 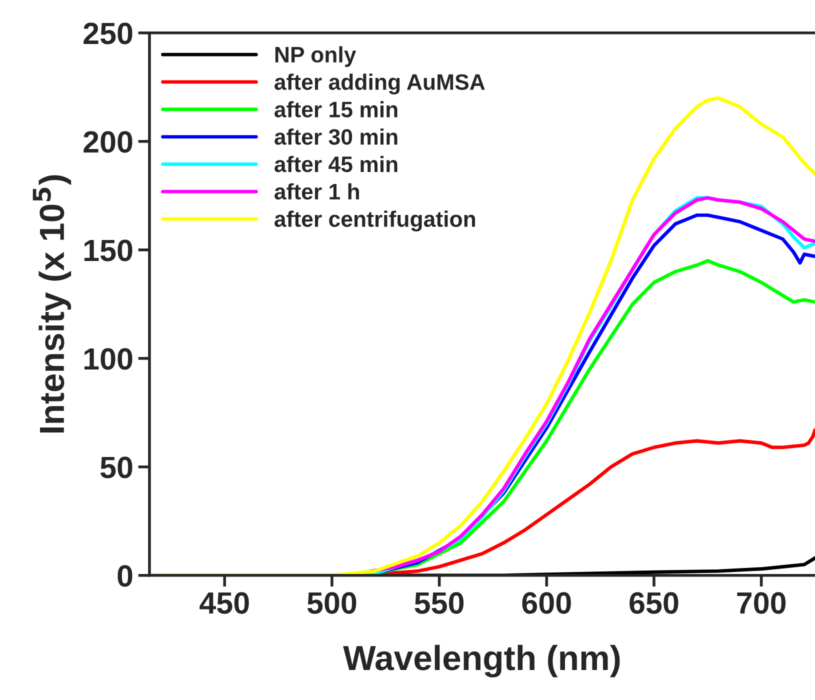 I want to click on x-tick-label: 500, so click(x=331, y=603).